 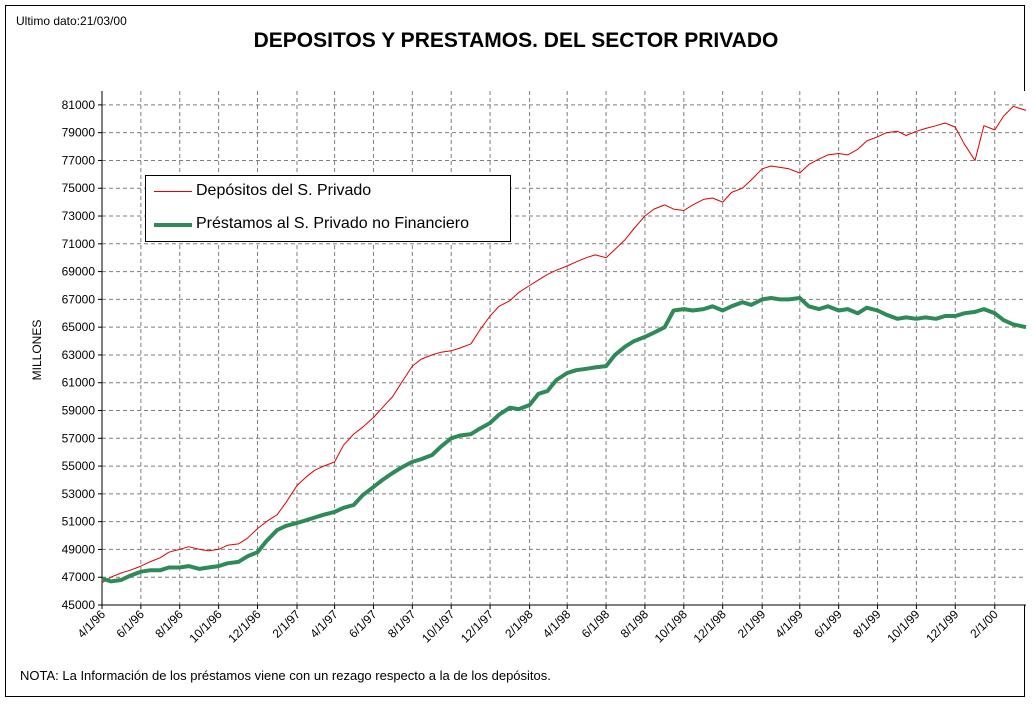 I want to click on x-tick-label: 10/1/98, so click(x=671, y=626).